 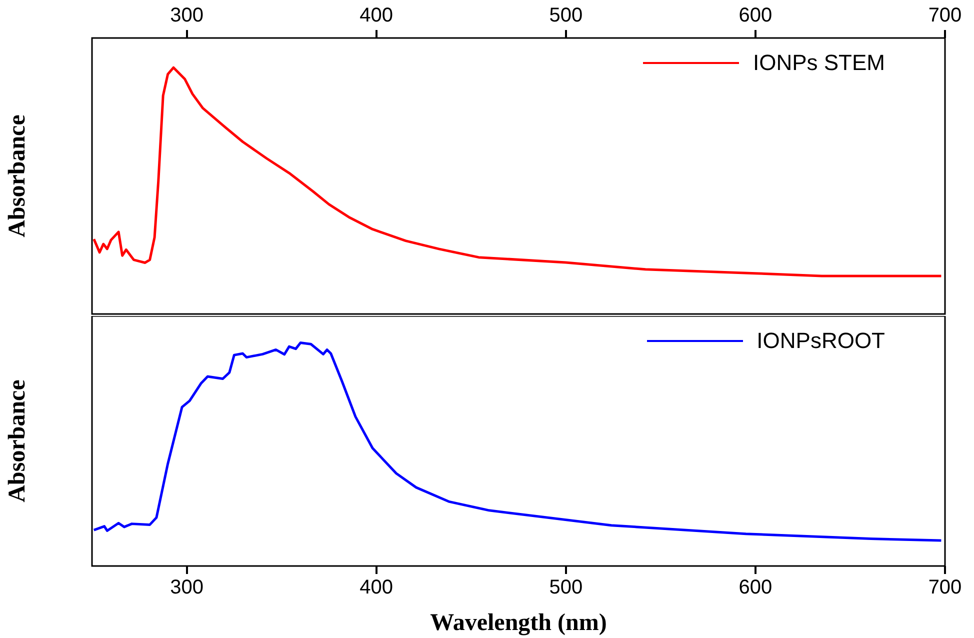 What do you see at coordinates (818, 63) in the screenshot?
I see `legend-label: IONPs STEM` at bounding box center [818, 63].